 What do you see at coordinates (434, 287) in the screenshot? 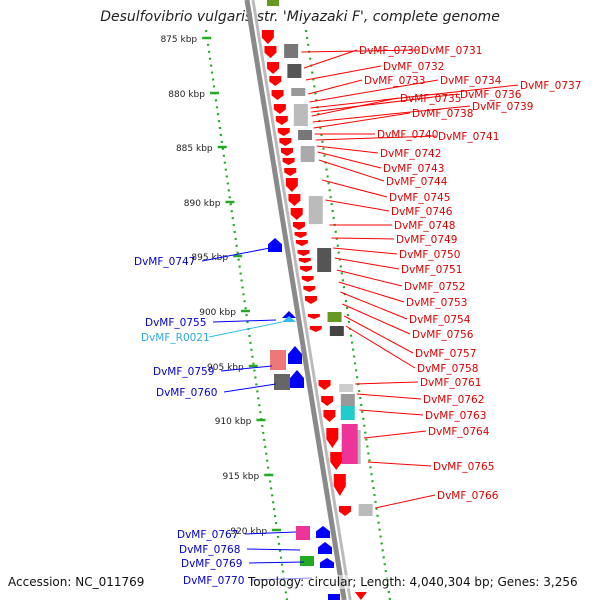
I see `gene-label: DvMF_0752` at bounding box center [434, 287].